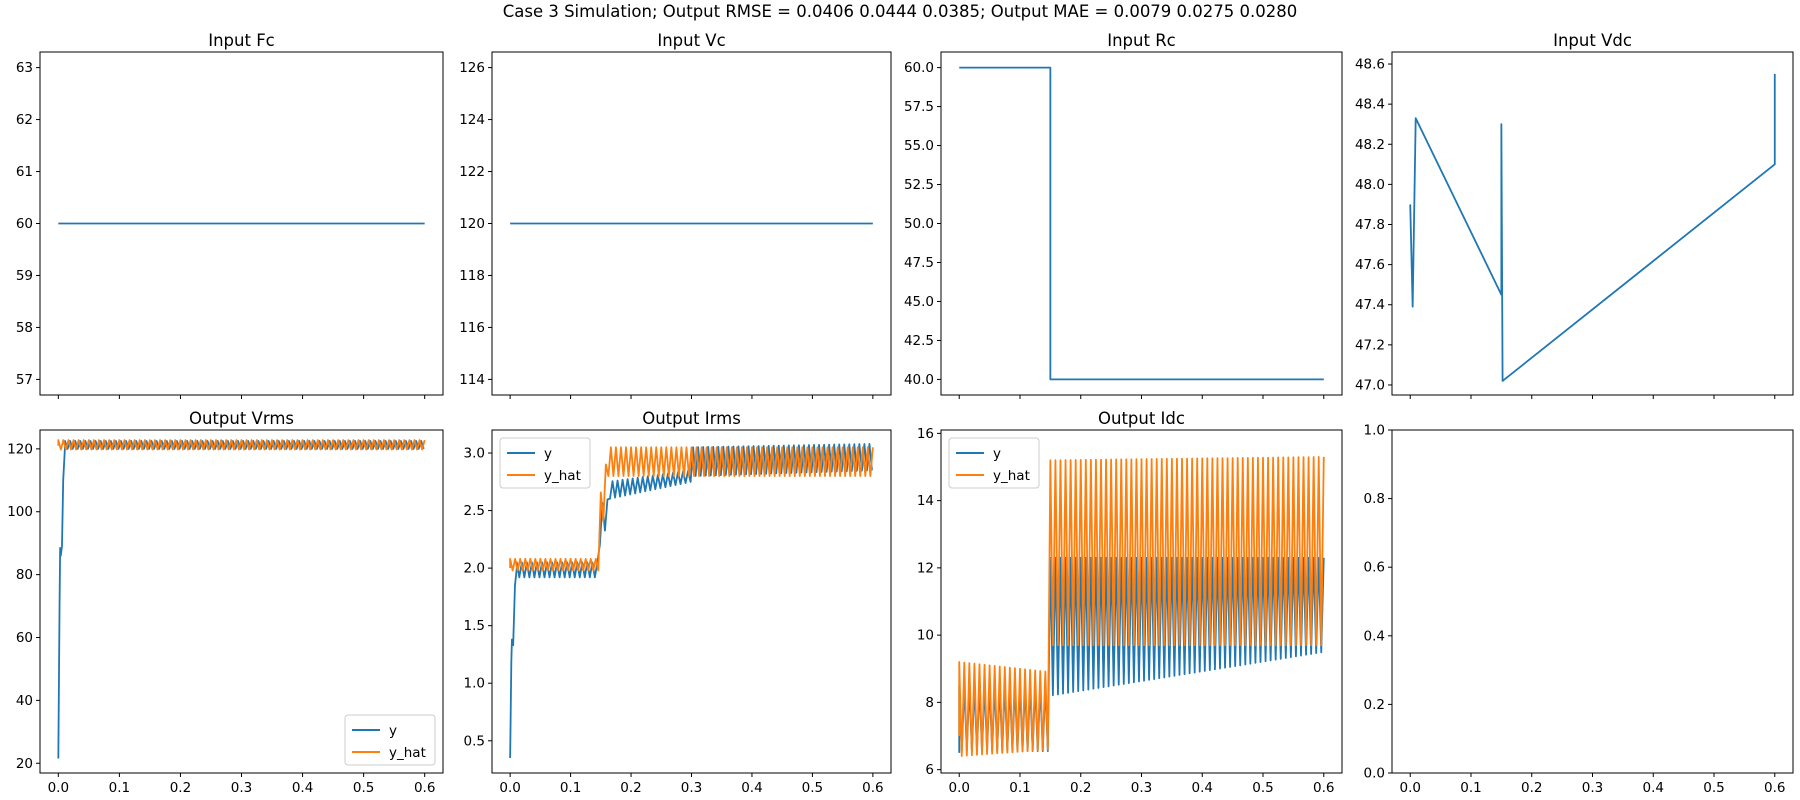 This screenshot has height=800, width=1800. Describe the element at coordinates (20, 512) in the screenshot. I see `y-tick-label: 100` at that location.